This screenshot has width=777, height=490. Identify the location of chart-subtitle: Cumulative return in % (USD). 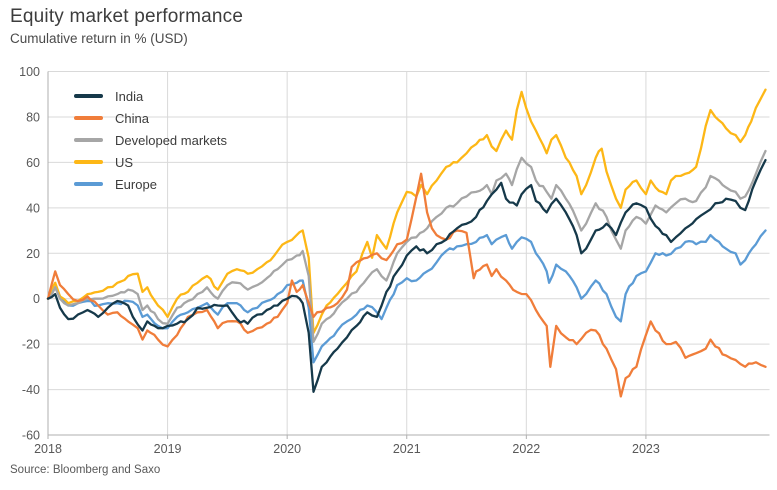
(99, 38).